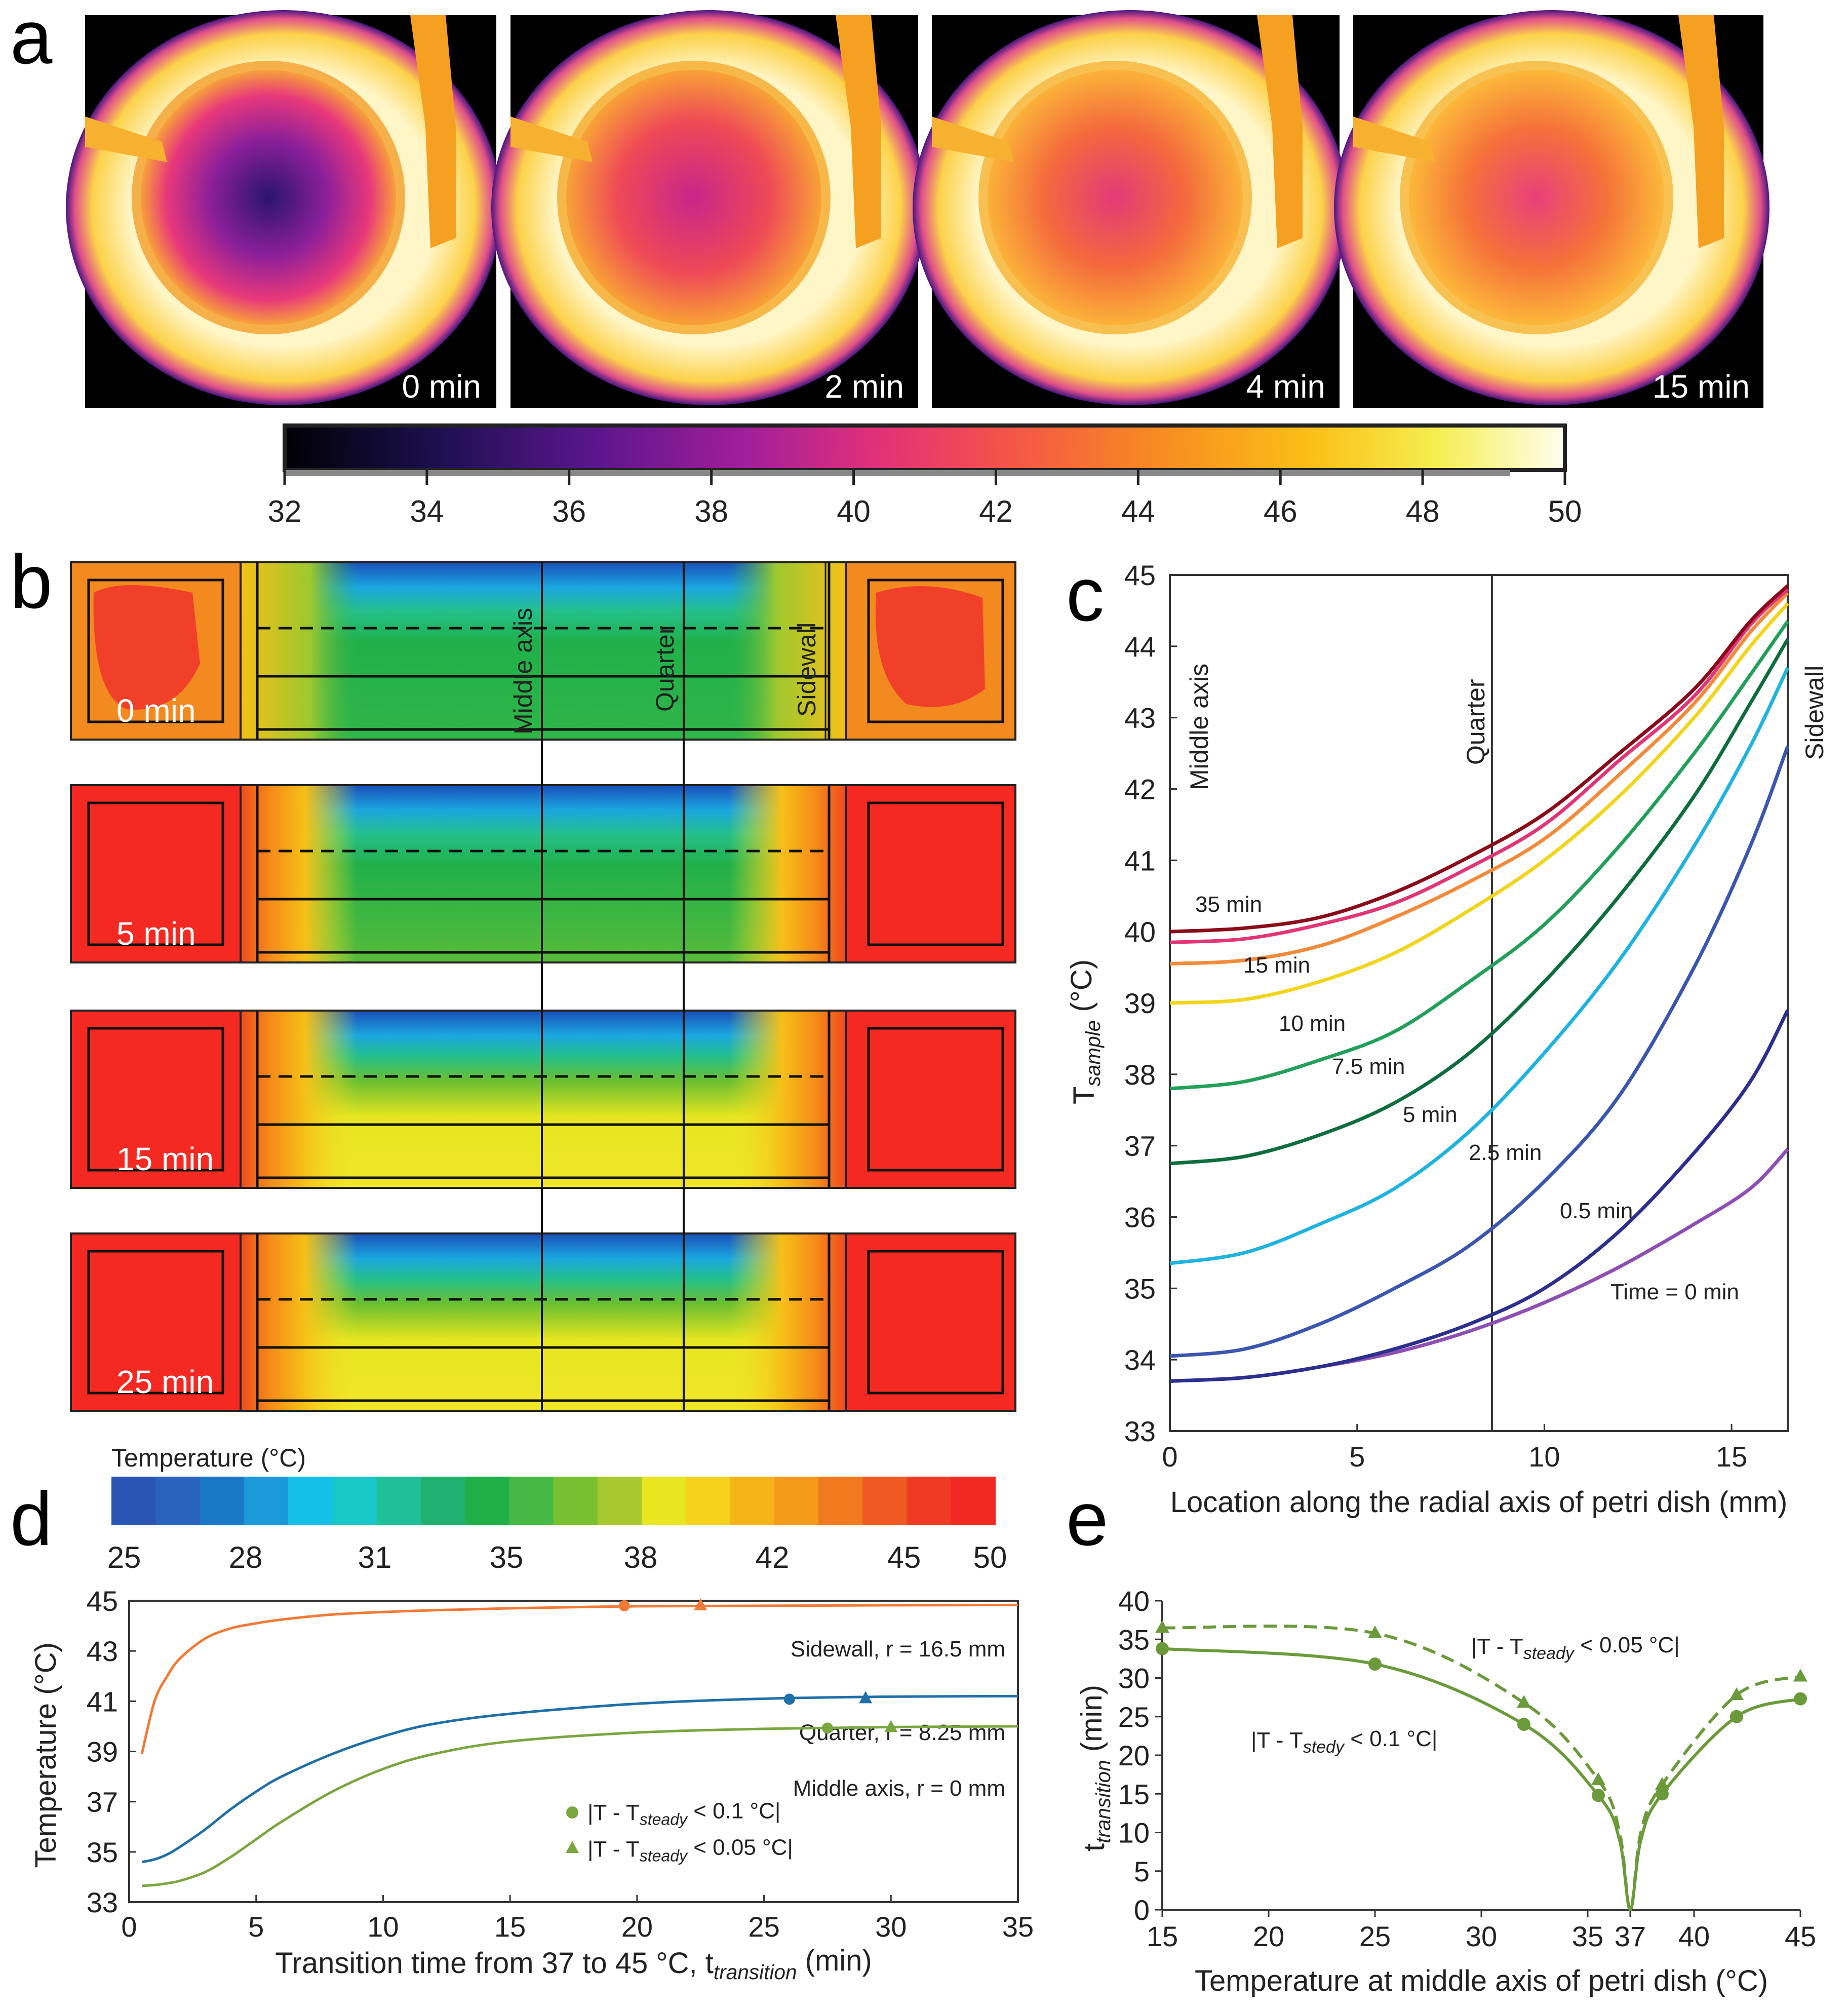  I want to click on cfd-colorbar-tick-label: 42, so click(773, 1557).